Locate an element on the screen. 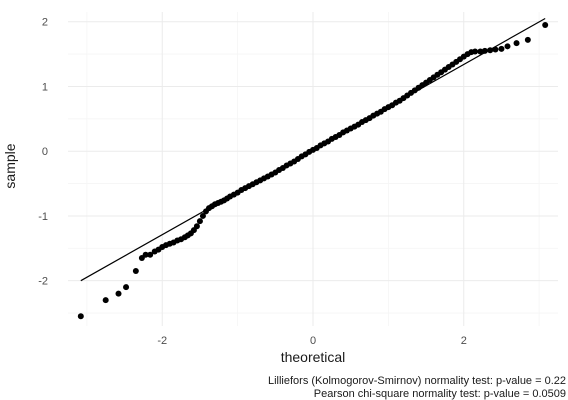 The height and width of the screenshot is (400, 568). x-tick-label: 2 is located at coordinates (464, 341).